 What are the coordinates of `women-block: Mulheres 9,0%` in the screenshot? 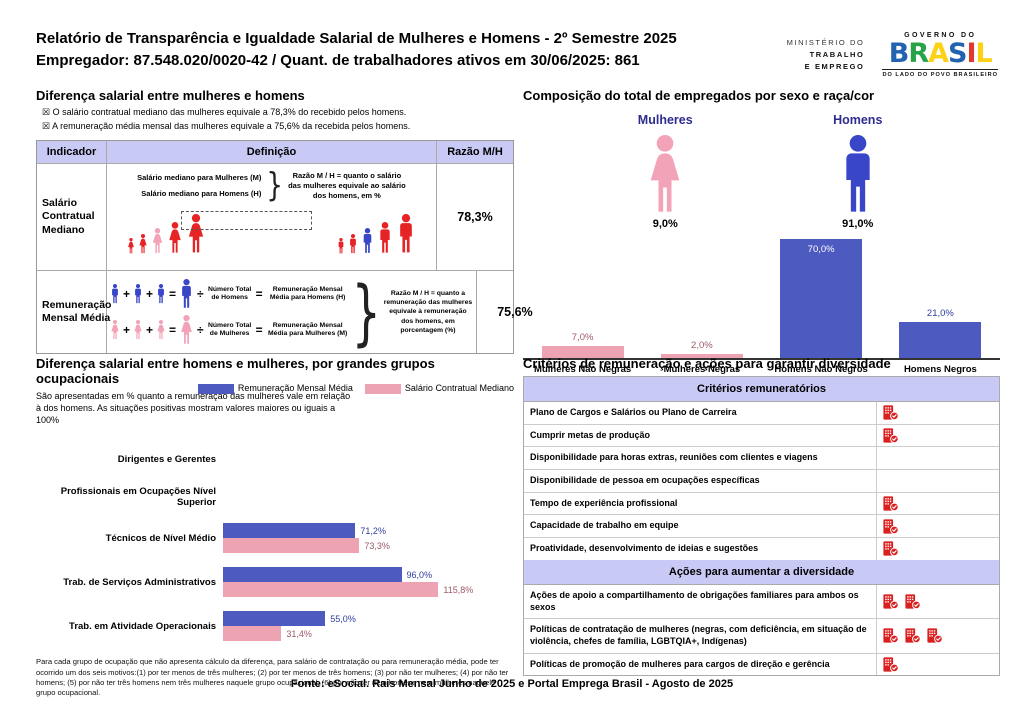 It's located at (665, 171).